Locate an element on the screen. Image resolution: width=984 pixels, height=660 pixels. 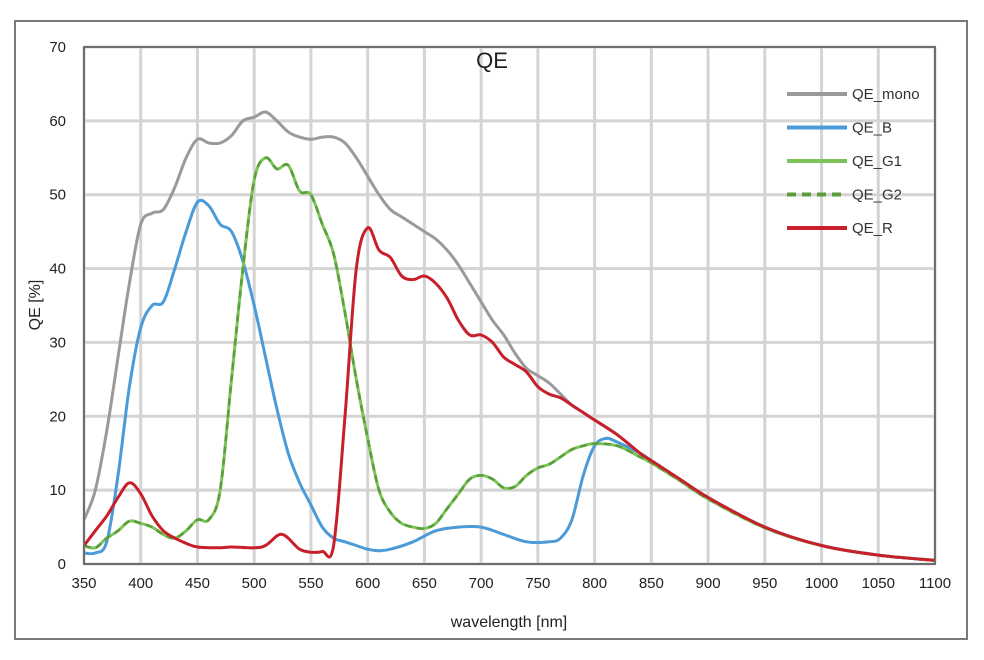
x-tick-label: 1050 is located at coordinates (878, 583).